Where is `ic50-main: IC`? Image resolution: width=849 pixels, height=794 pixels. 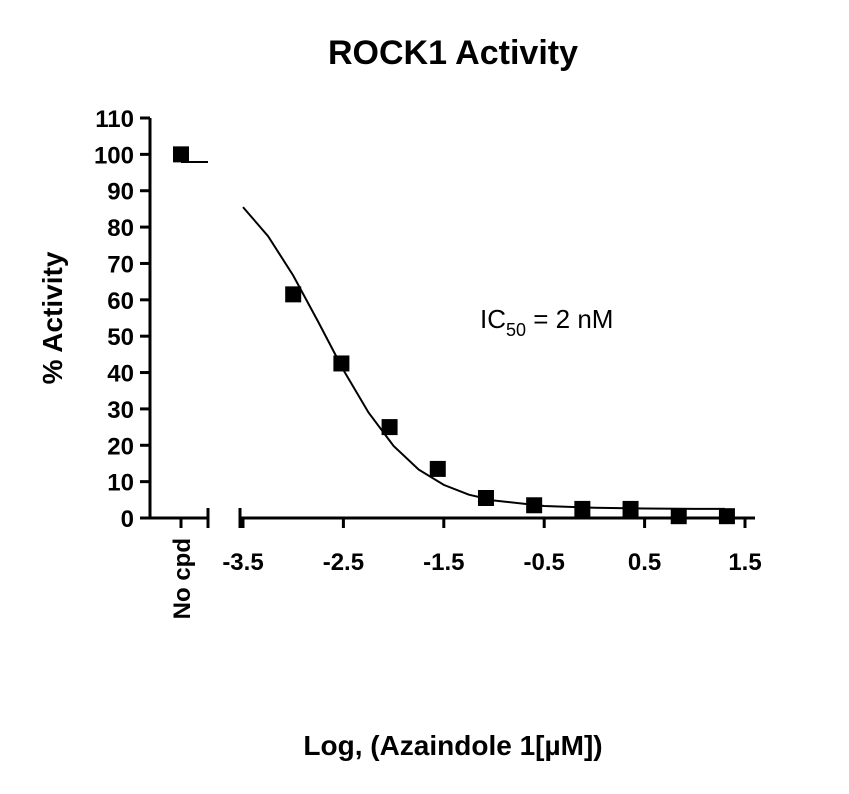
ic50-main: IC is located at coordinates (493, 319).